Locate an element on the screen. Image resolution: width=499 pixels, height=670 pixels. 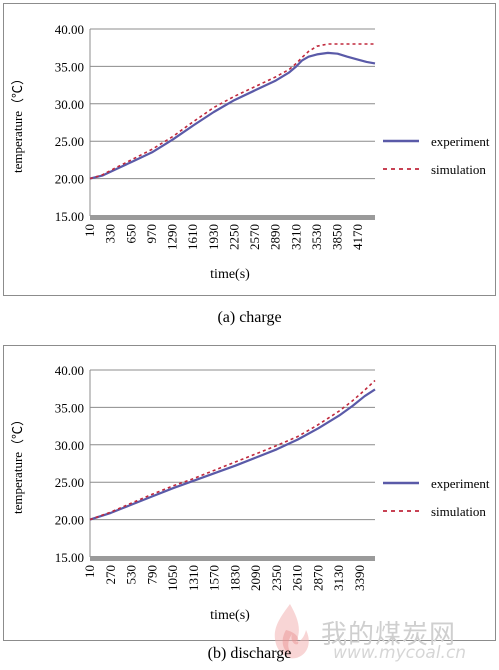
x-tick-label: 2350 is located at coordinates (276, 578).